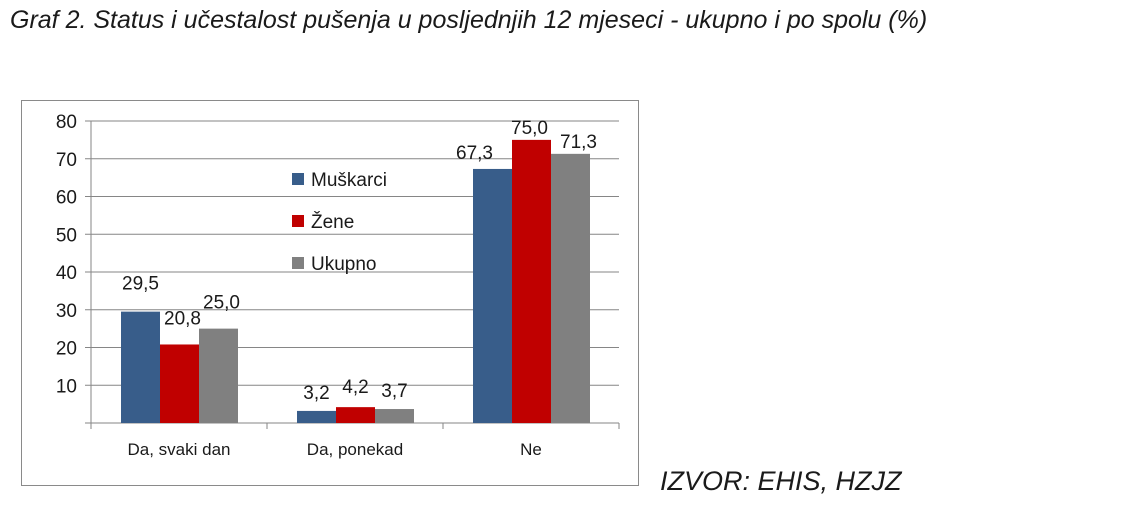 This screenshot has width=1133, height=512. I want to click on data-label: 71,3, so click(578, 142).